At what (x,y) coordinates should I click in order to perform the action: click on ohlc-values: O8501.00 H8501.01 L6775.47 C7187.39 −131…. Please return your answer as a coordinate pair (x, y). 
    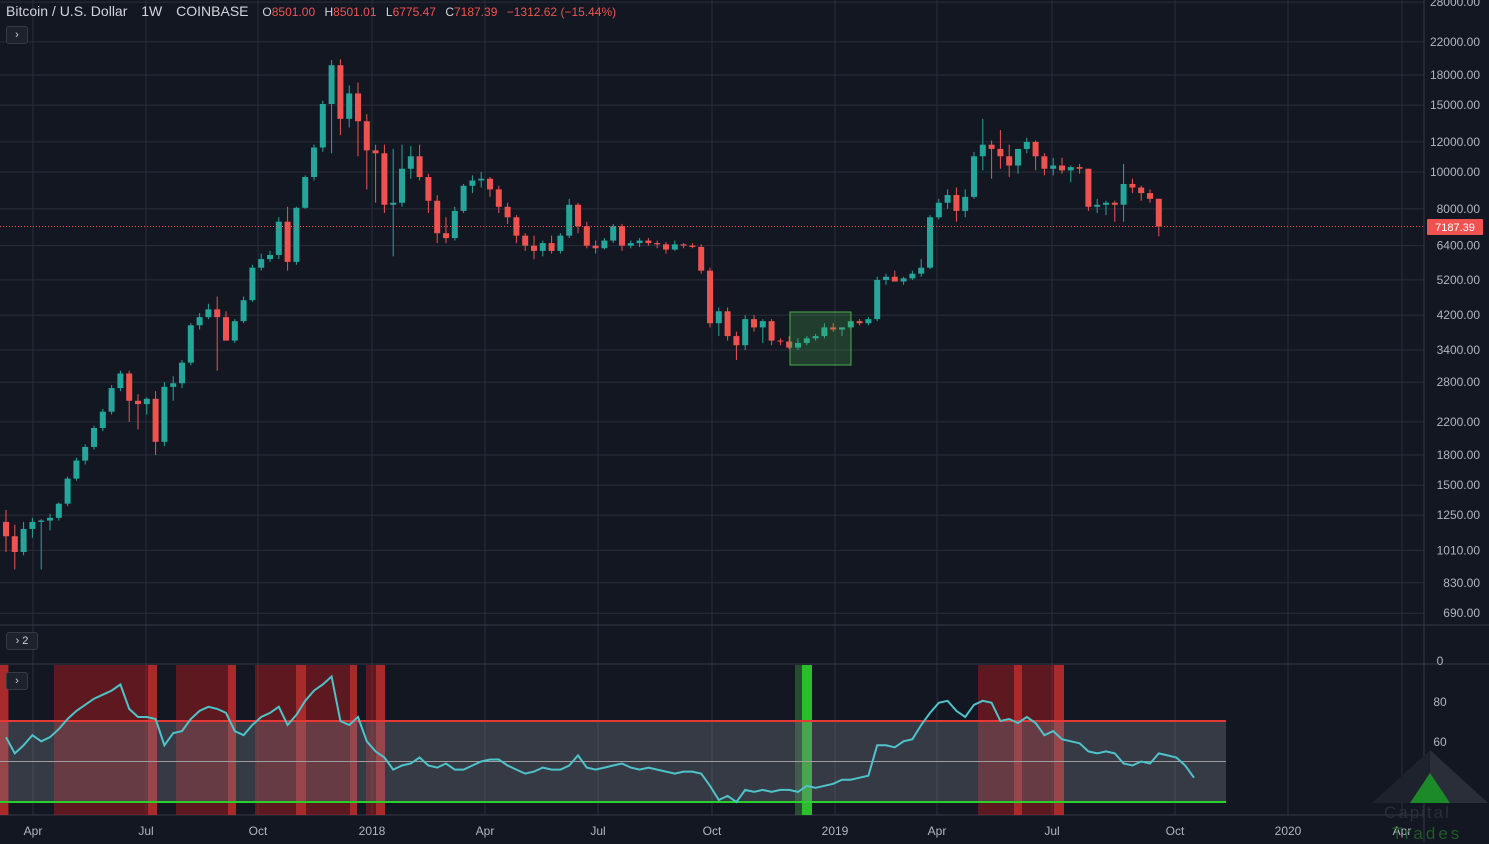
    Looking at the image, I should click on (439, 12).